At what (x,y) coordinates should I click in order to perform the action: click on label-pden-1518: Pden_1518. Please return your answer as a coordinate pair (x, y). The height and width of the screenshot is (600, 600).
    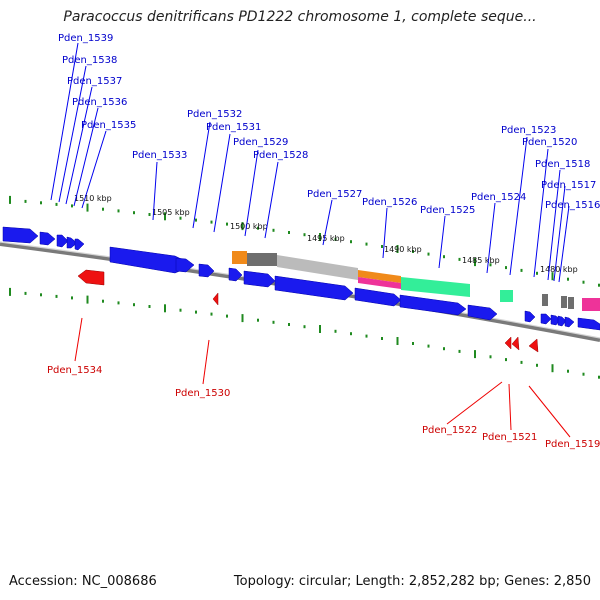
    Looking at the image, I should click on (562, 164).